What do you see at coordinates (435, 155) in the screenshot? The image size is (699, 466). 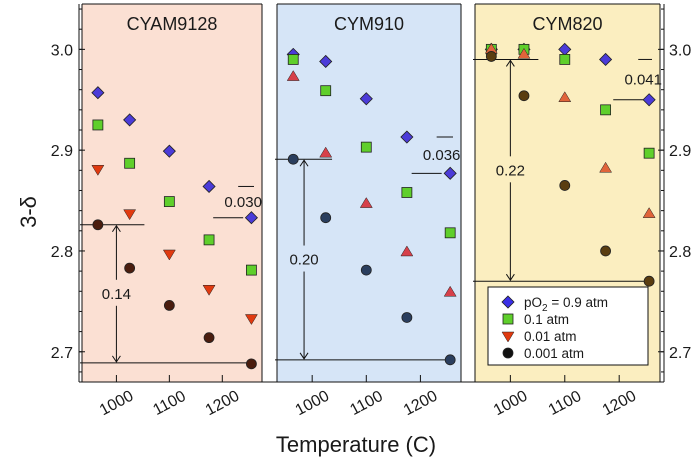 I see `annotation-gap: 0.036` at bounding box center [435, 155].